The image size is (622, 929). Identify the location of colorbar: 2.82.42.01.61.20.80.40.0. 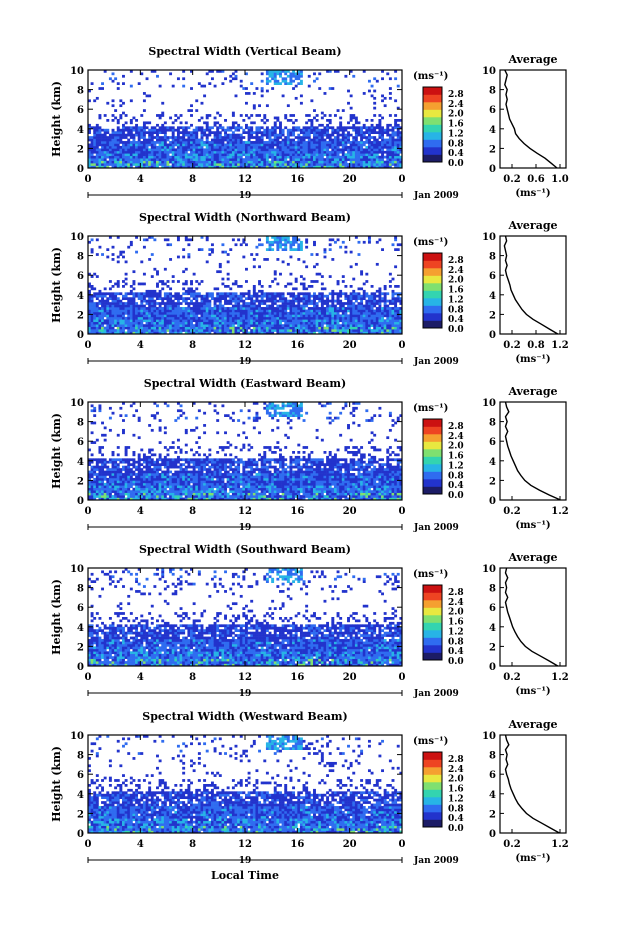
(443, 293).